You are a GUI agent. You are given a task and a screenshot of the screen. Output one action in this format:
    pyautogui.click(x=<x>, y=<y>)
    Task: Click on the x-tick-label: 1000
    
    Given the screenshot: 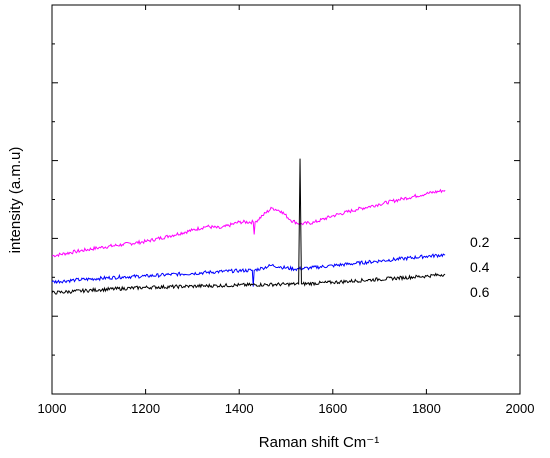 What is the action you would take?
    pyautogui.click(x=52, y=408)
    